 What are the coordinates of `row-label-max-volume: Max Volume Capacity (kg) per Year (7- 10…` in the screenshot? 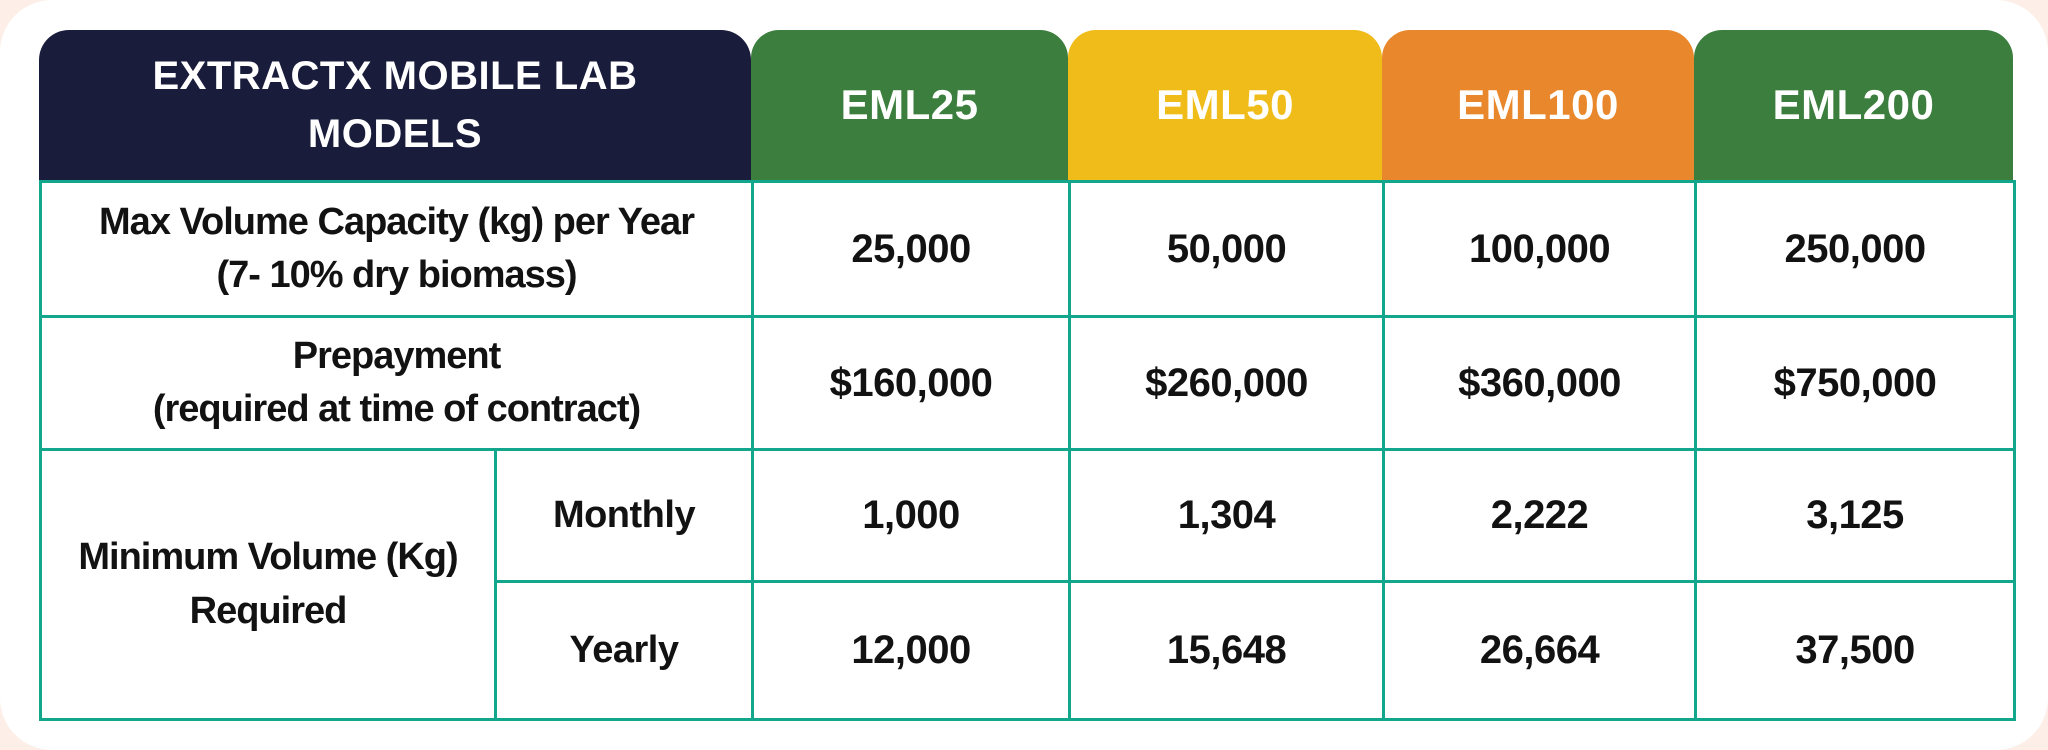 It's located at (396, 249).